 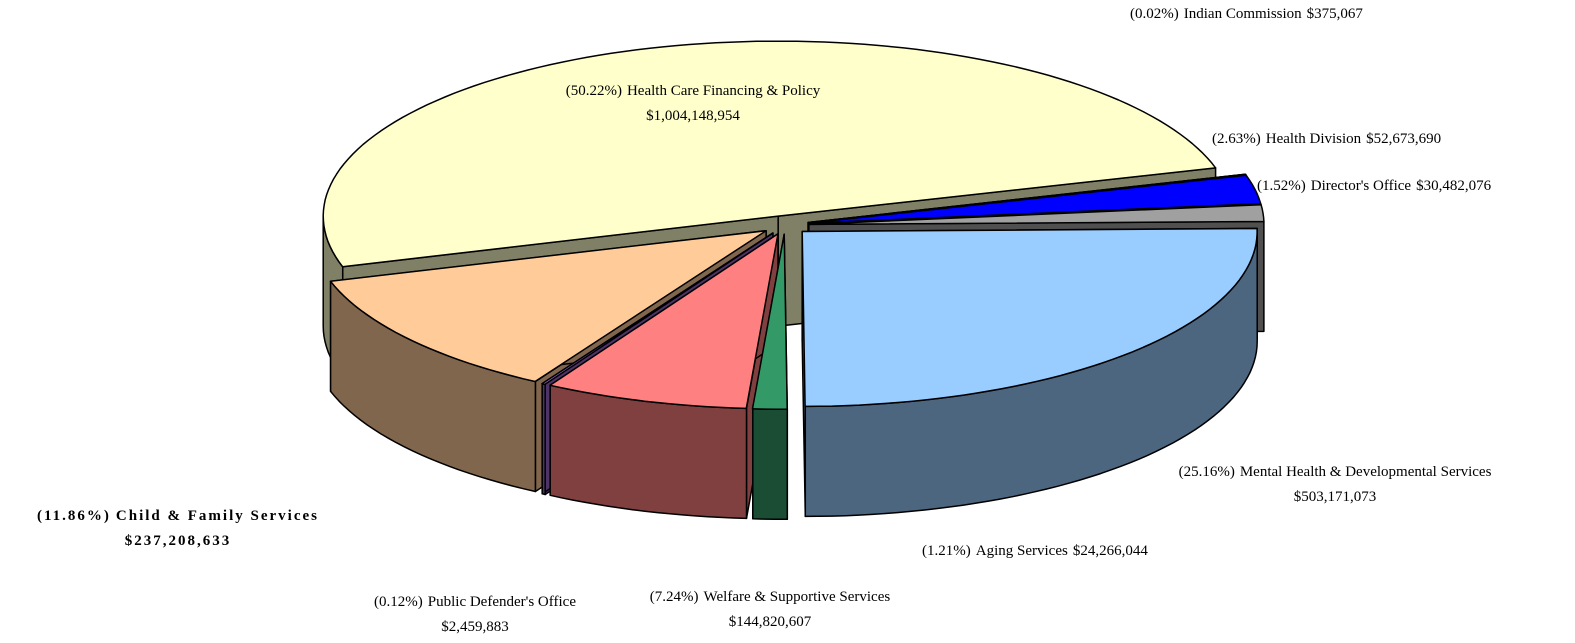 What do you see at coordinates (1403, 139) in the screenshot?
I see `value-label: $52,673,690` at bounding box center [1403, 139].